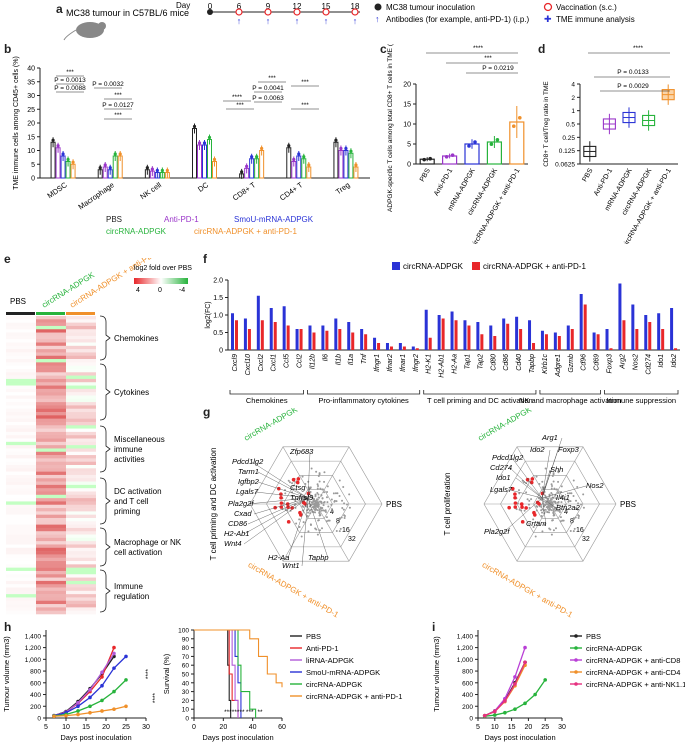 This screenshot has width=685, height=753. What do you see at coordinates (326, 12) in the screenshot?
I see `vaccination-dot` at bounding box center [326, 12].